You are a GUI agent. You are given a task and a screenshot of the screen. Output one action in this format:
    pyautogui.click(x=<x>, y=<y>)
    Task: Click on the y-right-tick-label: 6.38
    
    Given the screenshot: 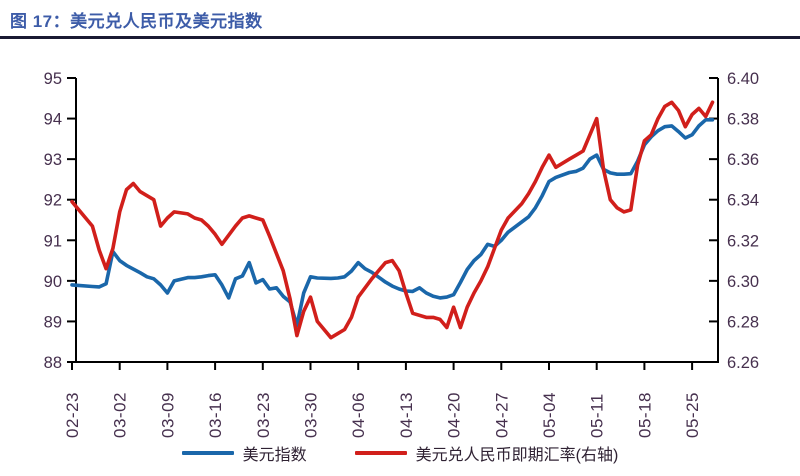 What is the action you would take?
    pyautogui.click(x=743, y=120)
    